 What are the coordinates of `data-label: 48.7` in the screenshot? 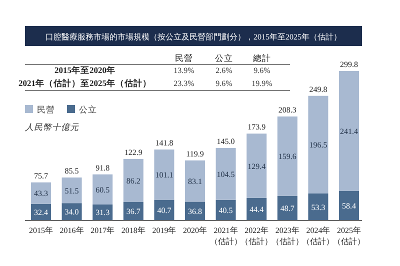 It's located at (287, 208).